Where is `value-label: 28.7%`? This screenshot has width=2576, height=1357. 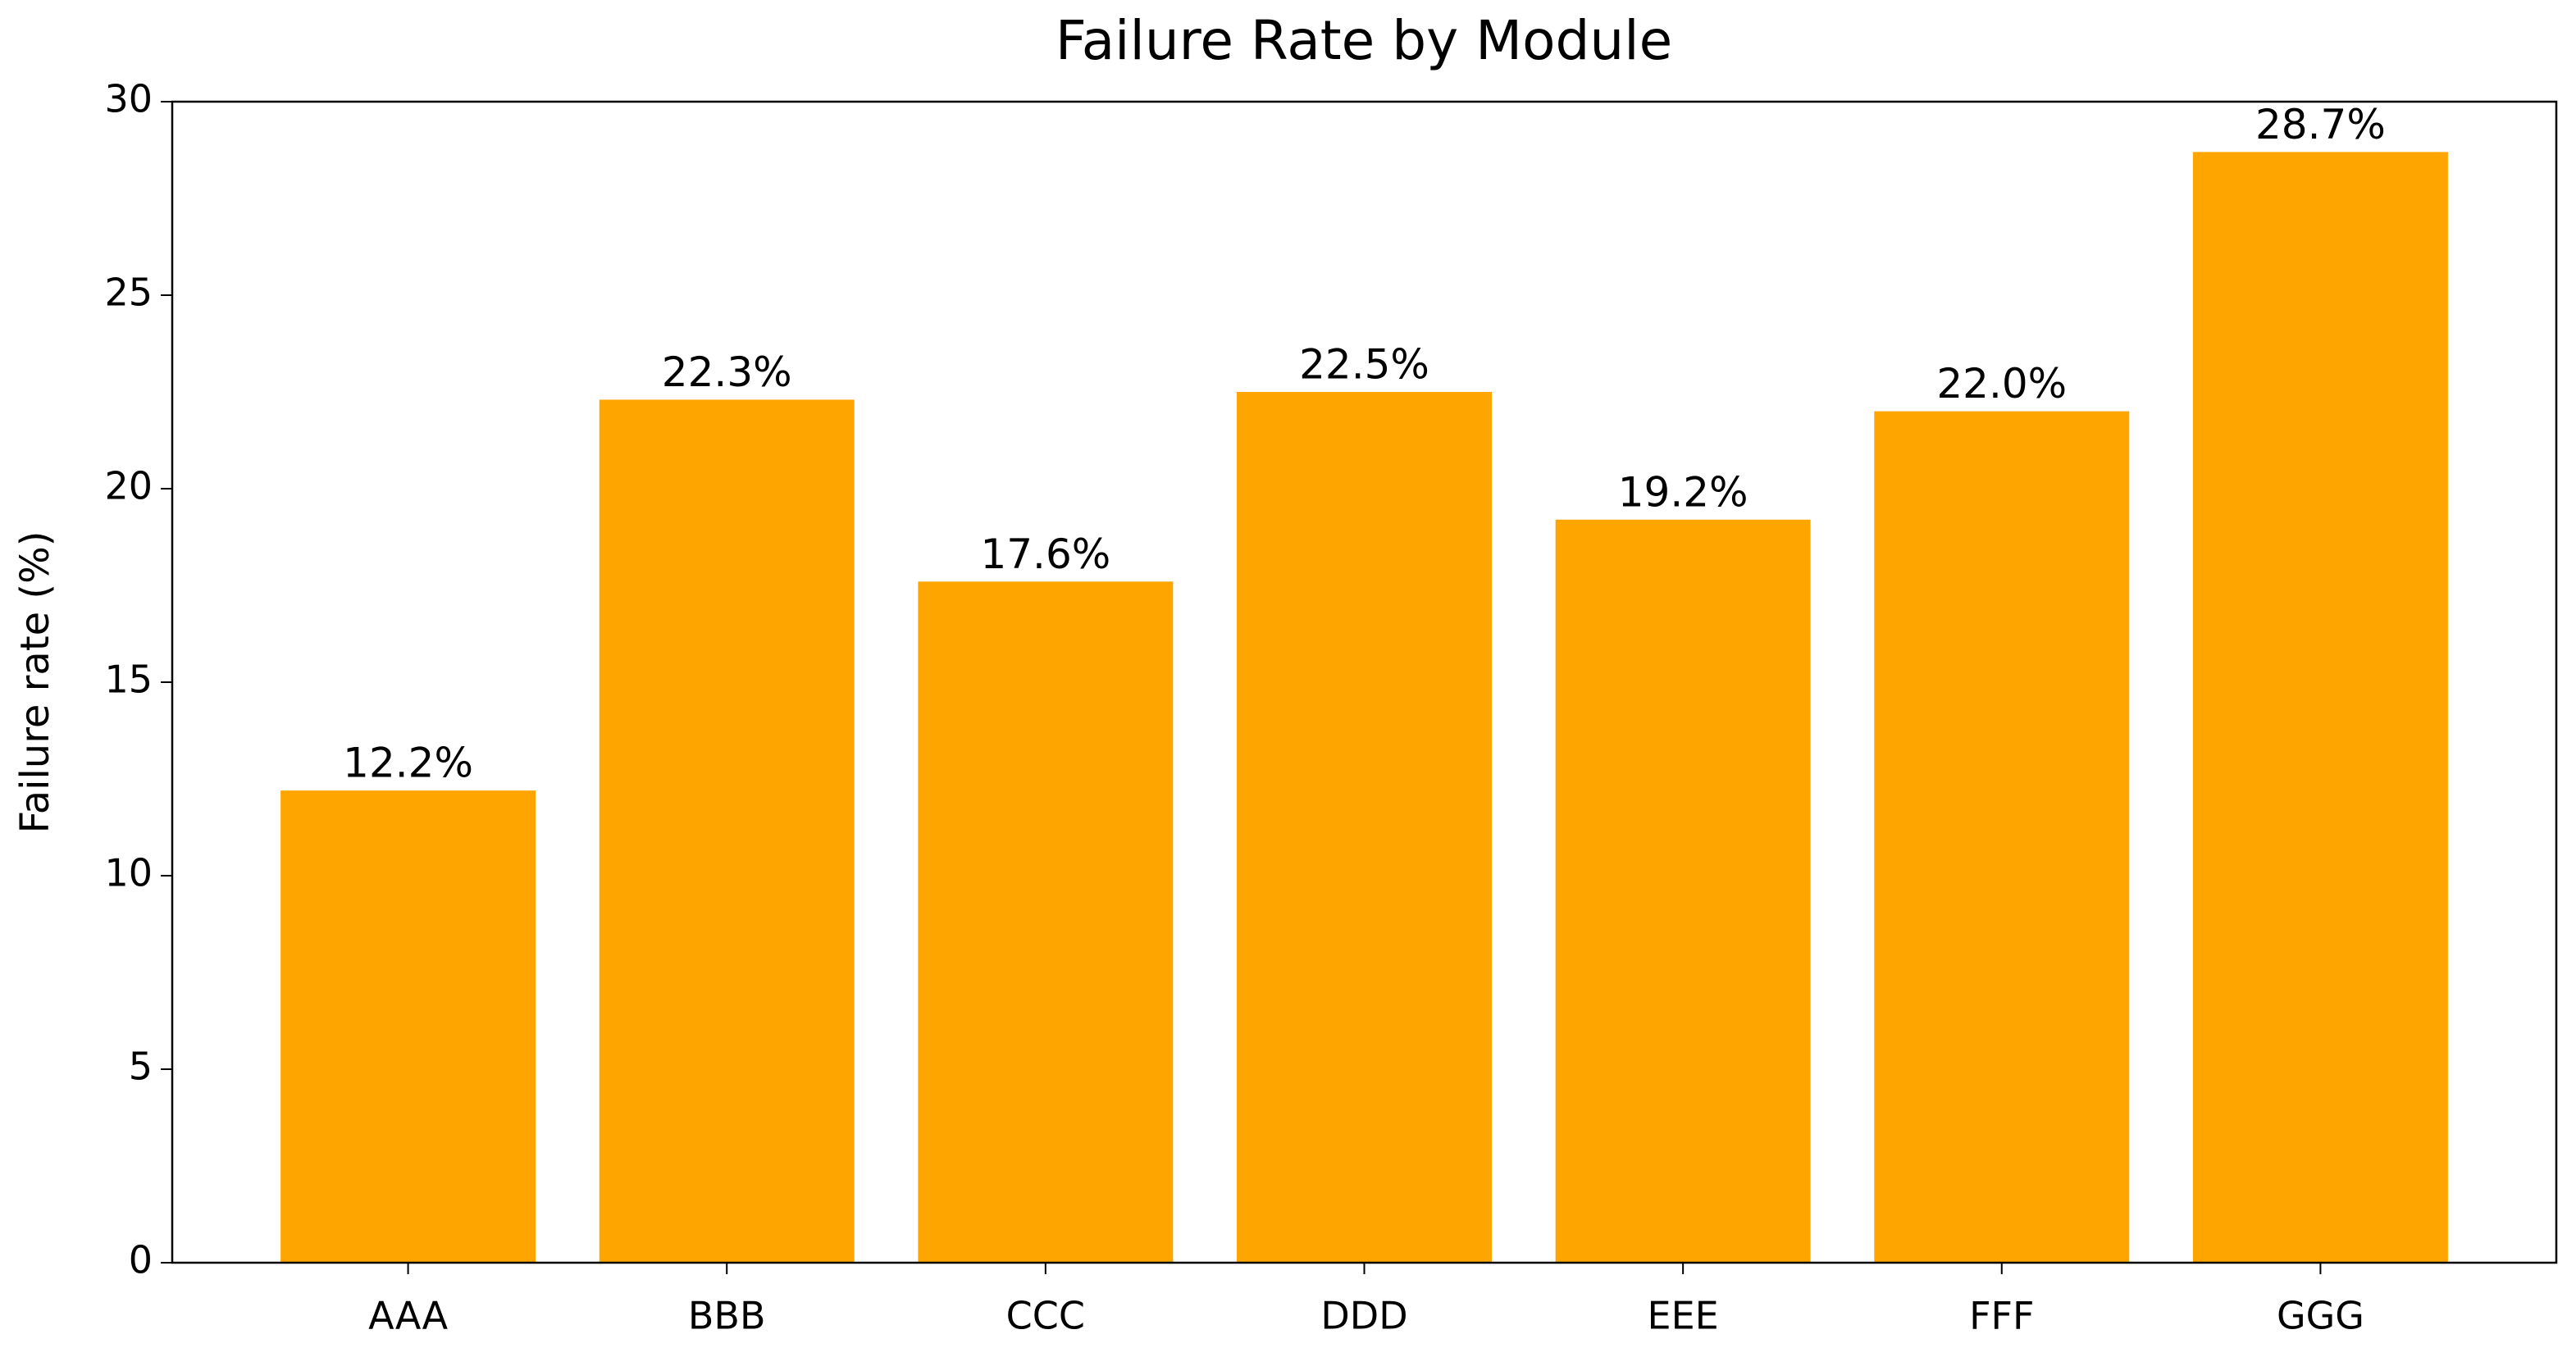 value-label: 28.7% is located at coordinates (2320, 124).